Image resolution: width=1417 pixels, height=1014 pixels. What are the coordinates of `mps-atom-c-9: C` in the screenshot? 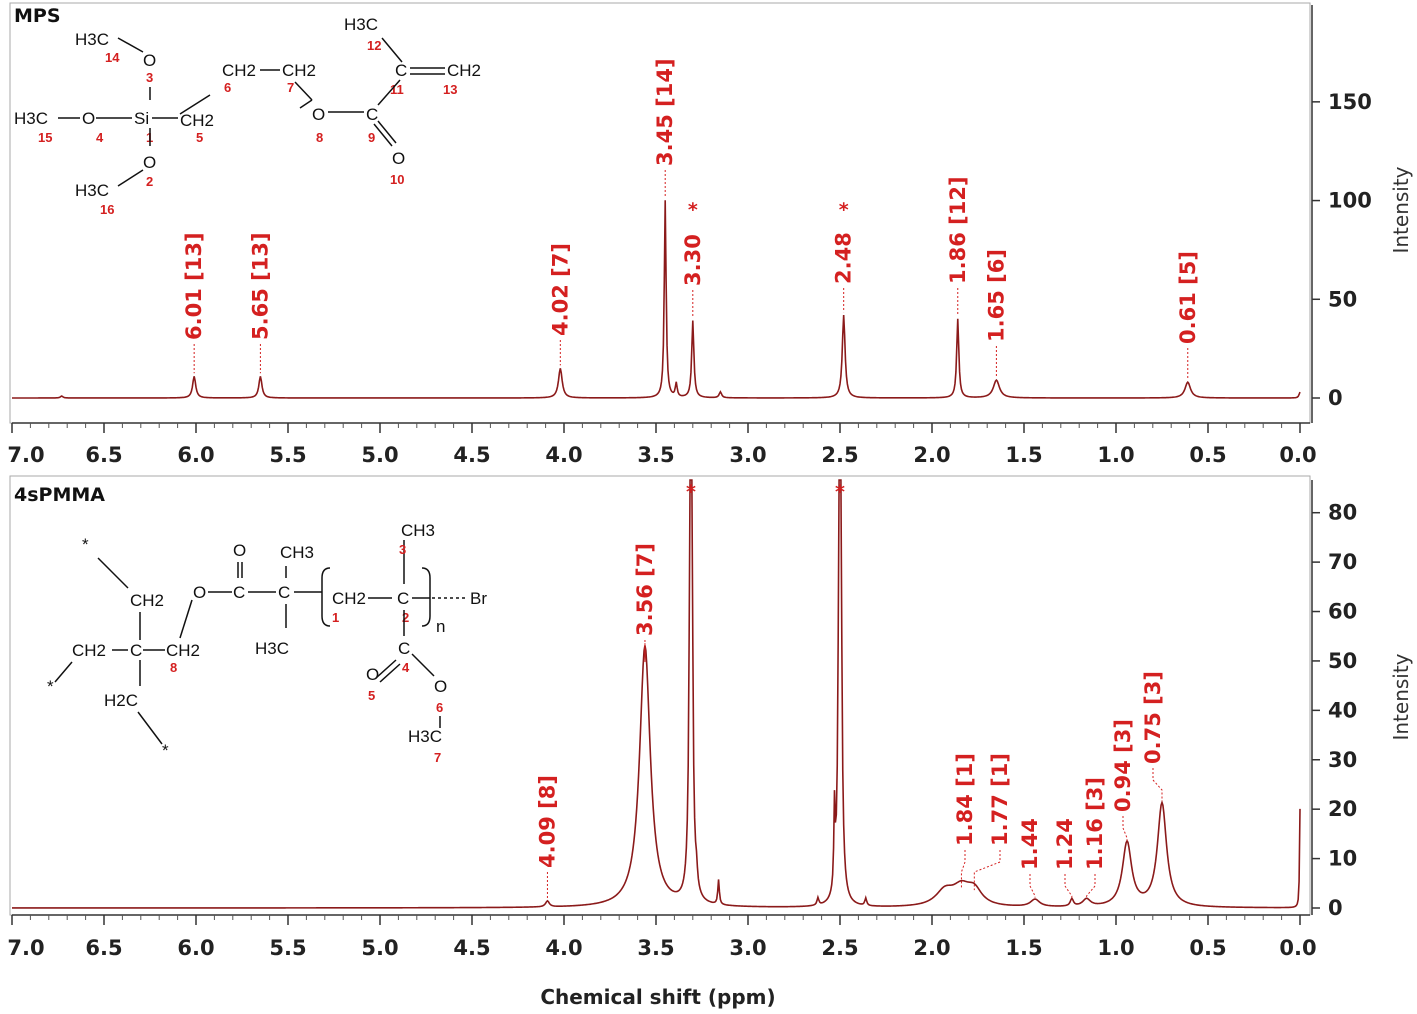 It's located at (372, 114).